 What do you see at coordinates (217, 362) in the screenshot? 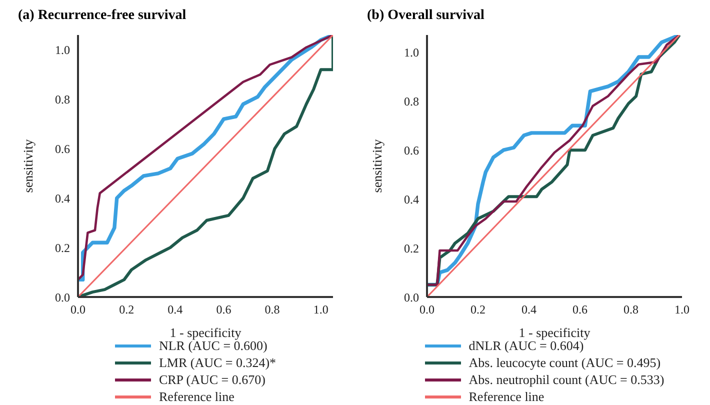
I see `legend-label: LMR (AUC = 0.324)*` at bounding box center [217, 362].